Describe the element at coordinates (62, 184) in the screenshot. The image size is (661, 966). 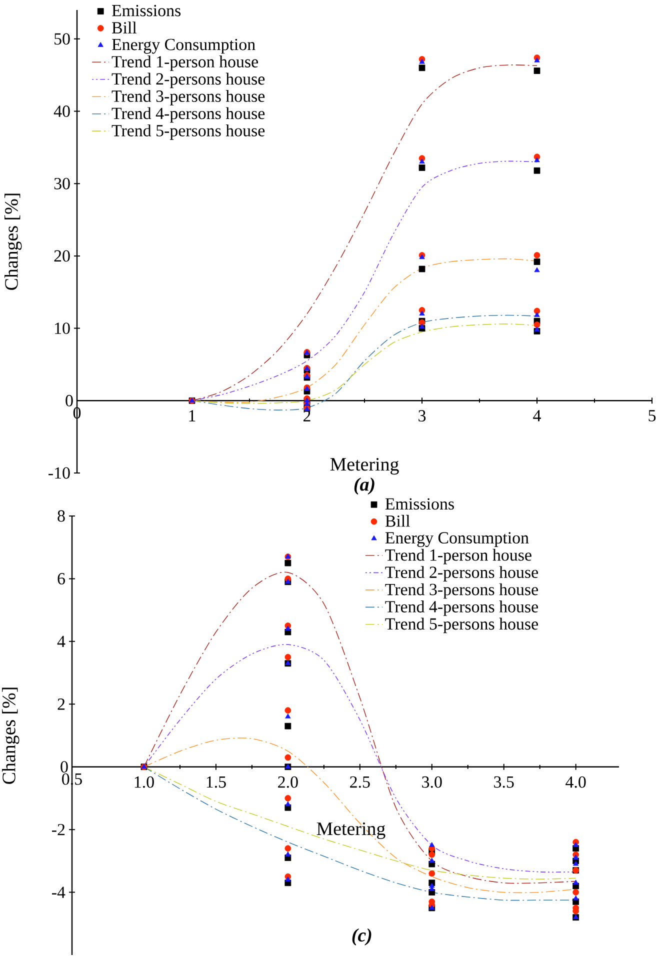
I see `y-tick-label: 30` at that location.